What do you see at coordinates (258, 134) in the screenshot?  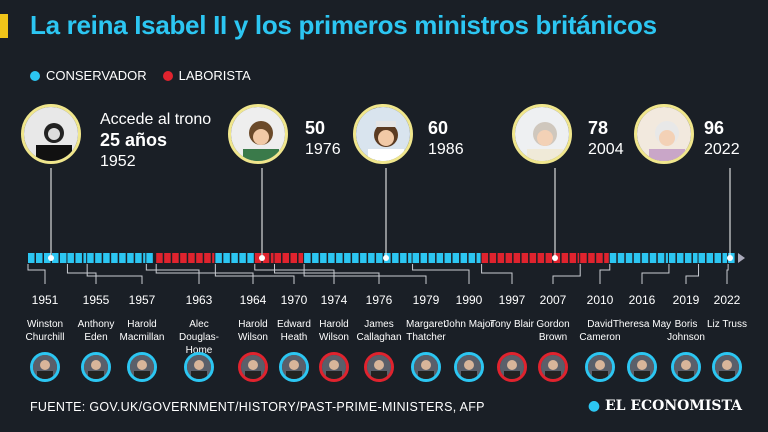 I see `queen-portrait-1976` at bounding box center [258, 134].